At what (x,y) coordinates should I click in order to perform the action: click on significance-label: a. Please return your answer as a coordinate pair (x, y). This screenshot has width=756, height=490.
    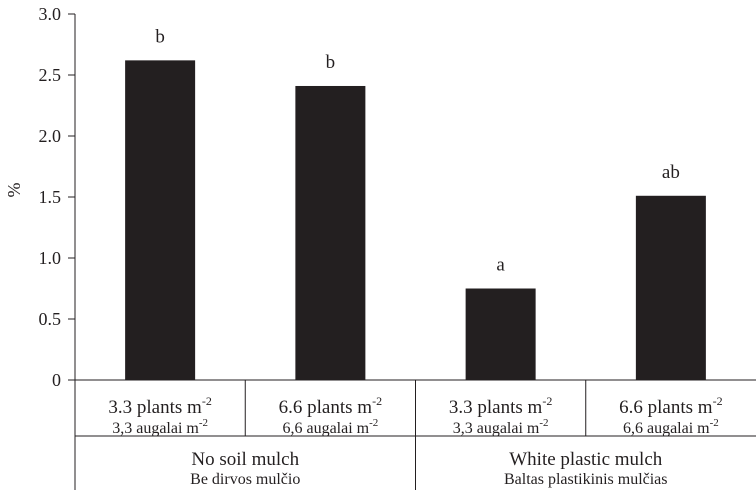
    Looking at the image, I should click on (500, 265).